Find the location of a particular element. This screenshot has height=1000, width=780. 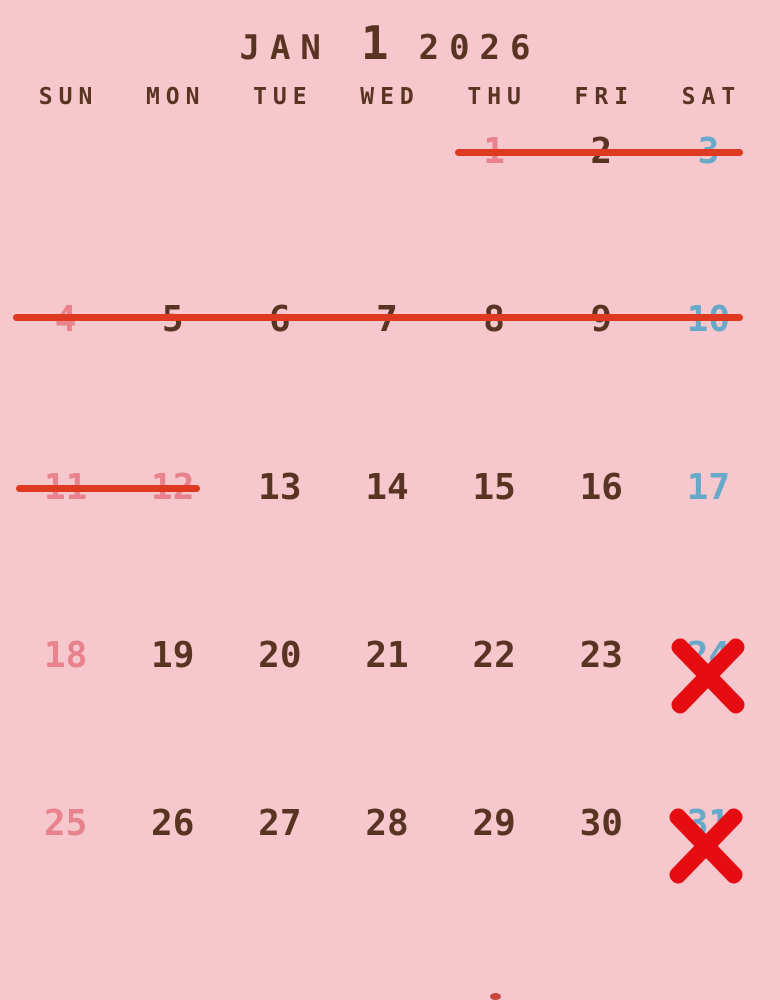

day-cell-27: 27 is located at coordinates (280, 823).